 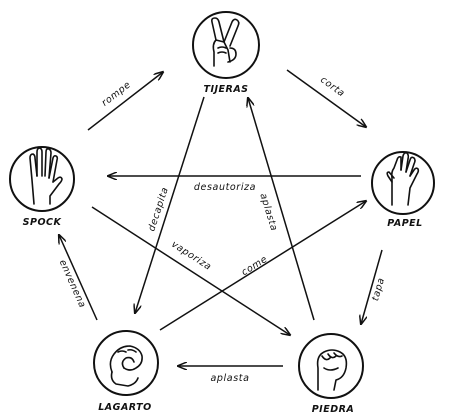 I want to click on edge-piedra-lagarto: aplasta, so click(x=230, y=375).